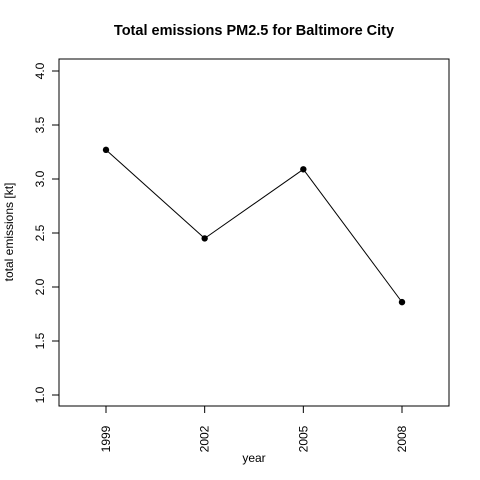  What do you see at coordinates (9, 232) in the screenshot?
I see `y-axis-label: total emissions [kt]` at bounding box center [9, 232].